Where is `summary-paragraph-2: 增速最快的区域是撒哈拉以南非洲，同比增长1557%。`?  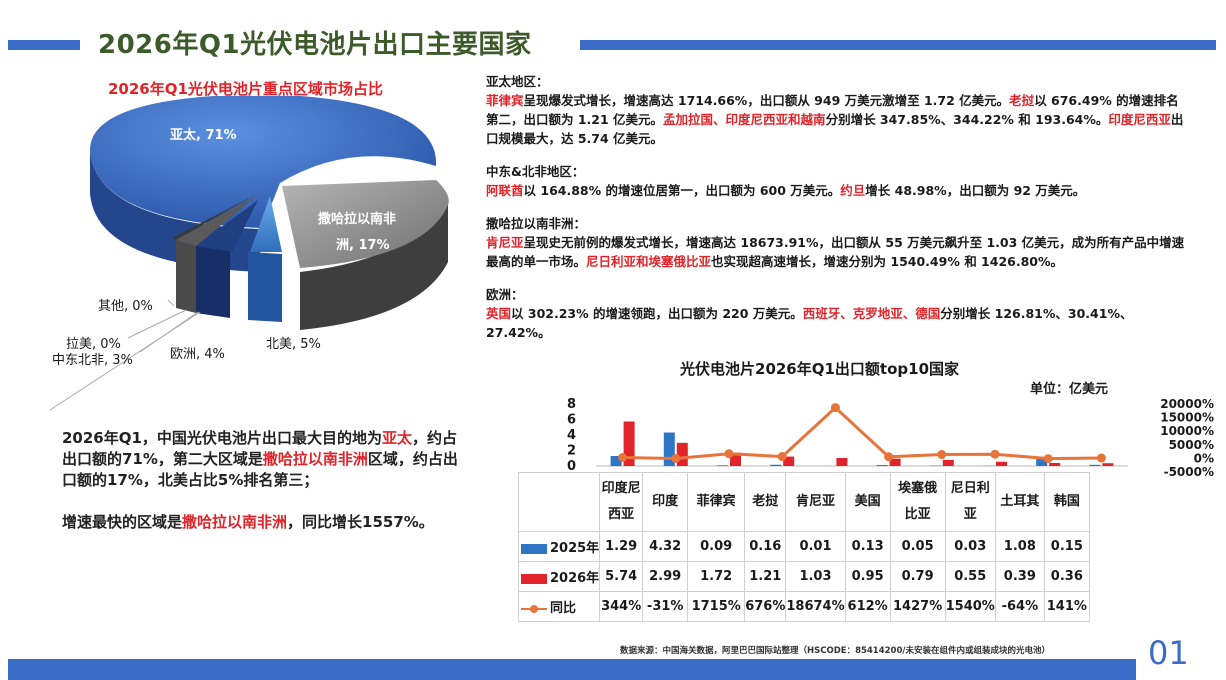 summary-paragraph-2: 增速最快的区域是撒哈拉以南非洲，同比增长1557%。 is located at coordinates (248, 522).